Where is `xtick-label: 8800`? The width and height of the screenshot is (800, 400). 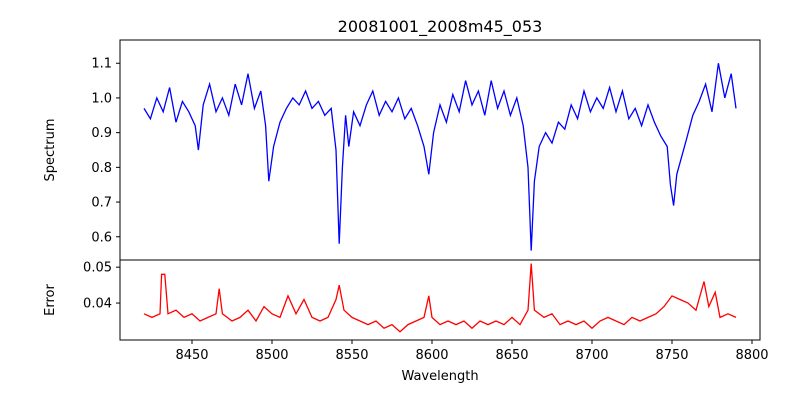 xtick-label: 8800 is located at coordinates (751, 355).